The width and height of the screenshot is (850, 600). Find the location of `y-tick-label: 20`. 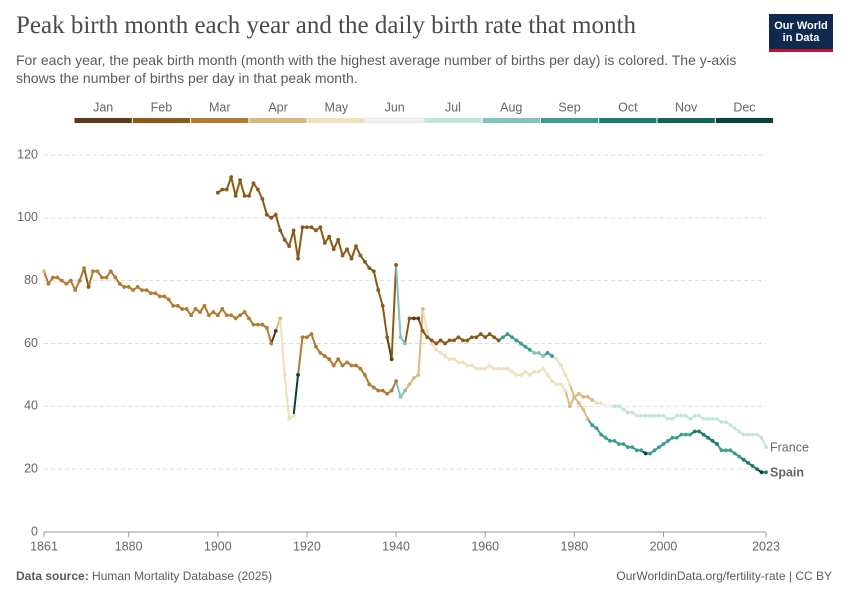

y-tick-label: 20 is located at coordinates (31, 468).